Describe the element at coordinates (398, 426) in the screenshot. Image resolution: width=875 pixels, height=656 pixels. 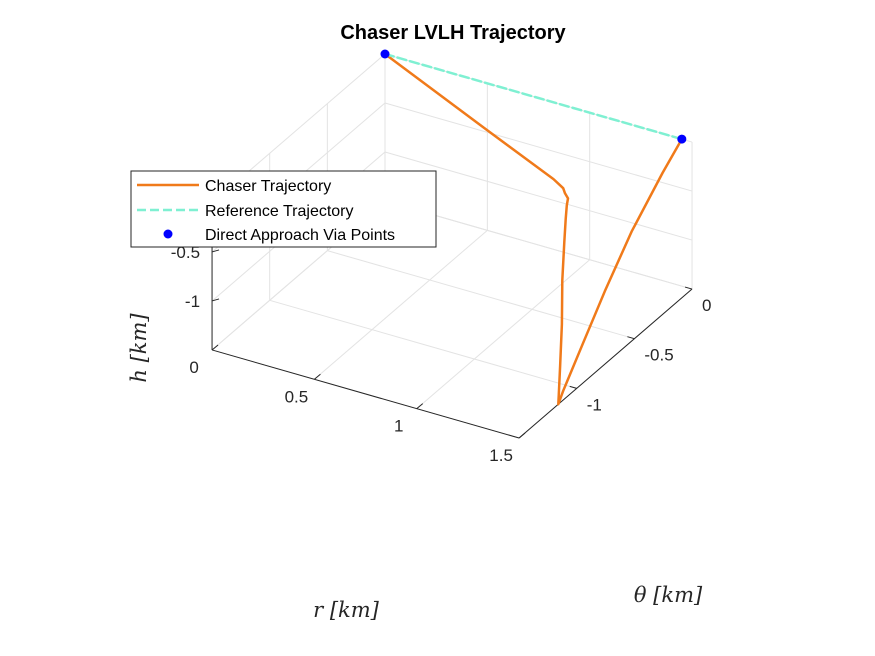
I see `x-tick-label: 1` at that location.